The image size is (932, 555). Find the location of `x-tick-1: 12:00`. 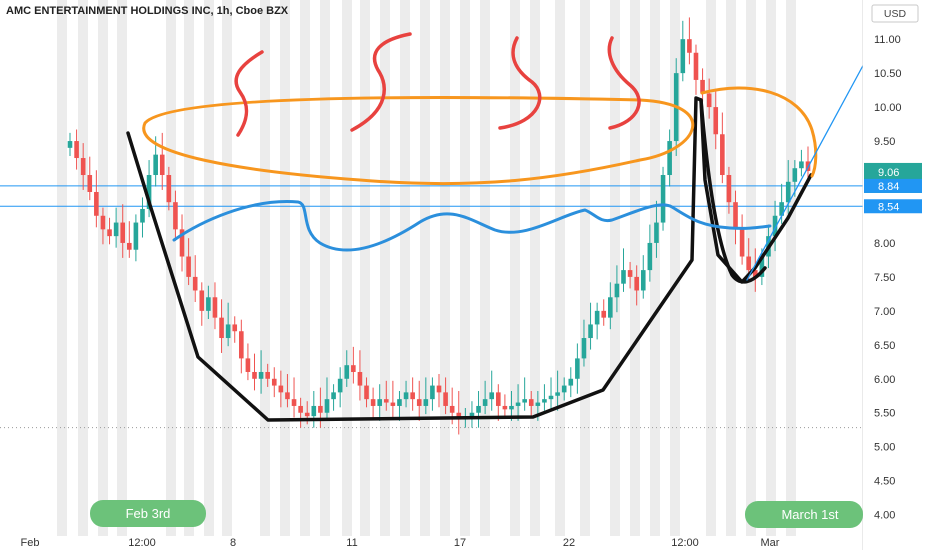

x-tick-1: 12:00 is located at coordinates (142, 543).